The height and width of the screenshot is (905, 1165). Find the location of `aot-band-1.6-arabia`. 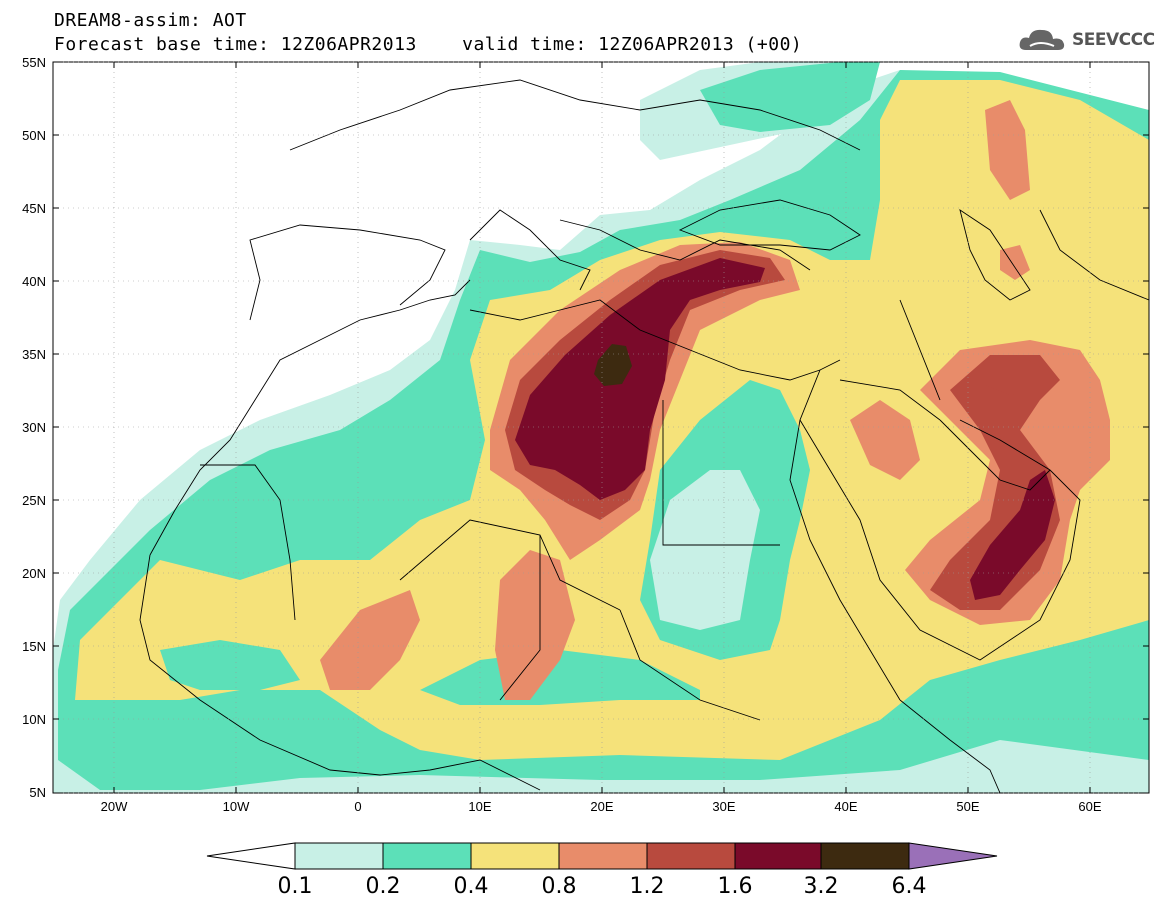

aot-band-1.6-arabia is located at coordinates (1012, 535).